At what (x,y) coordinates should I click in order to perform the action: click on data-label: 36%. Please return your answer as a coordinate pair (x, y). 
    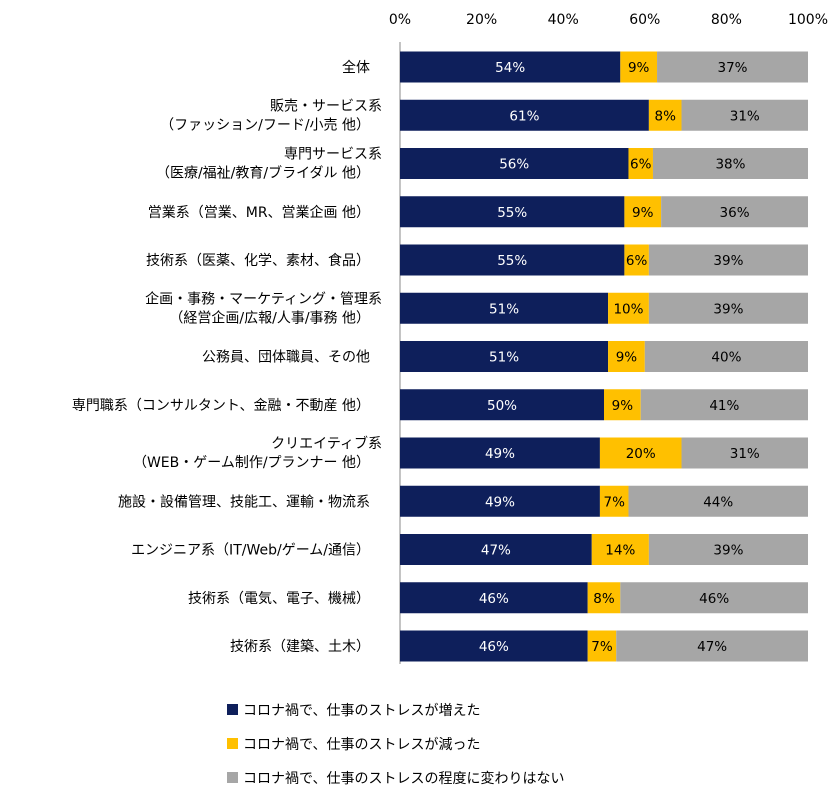
    Looking at the image, I should click on (735, 213).